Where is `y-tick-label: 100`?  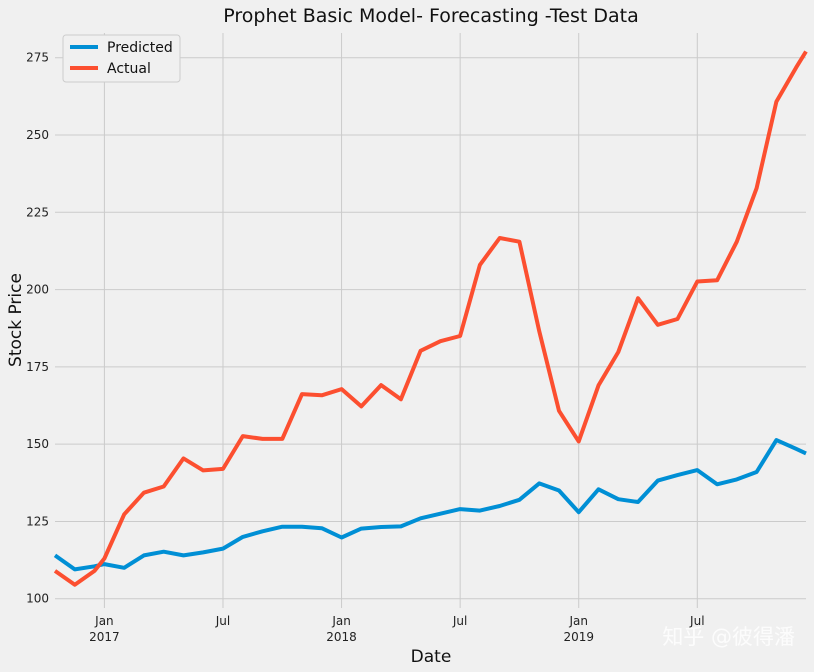
y-tick-label: 100 is located at coordinates (37, 599).